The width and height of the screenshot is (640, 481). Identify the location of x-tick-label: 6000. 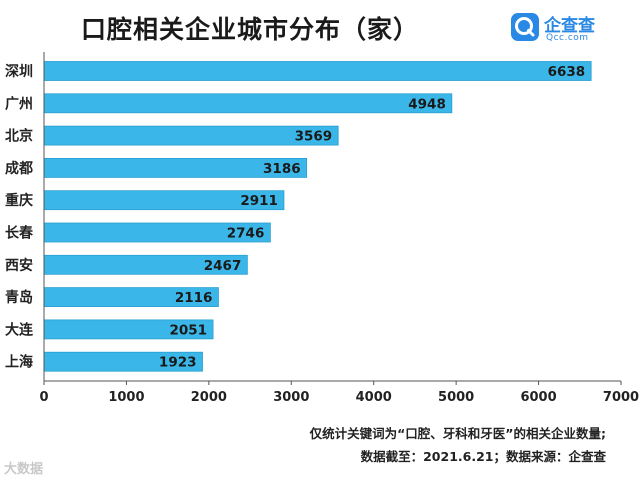
(538, 397).